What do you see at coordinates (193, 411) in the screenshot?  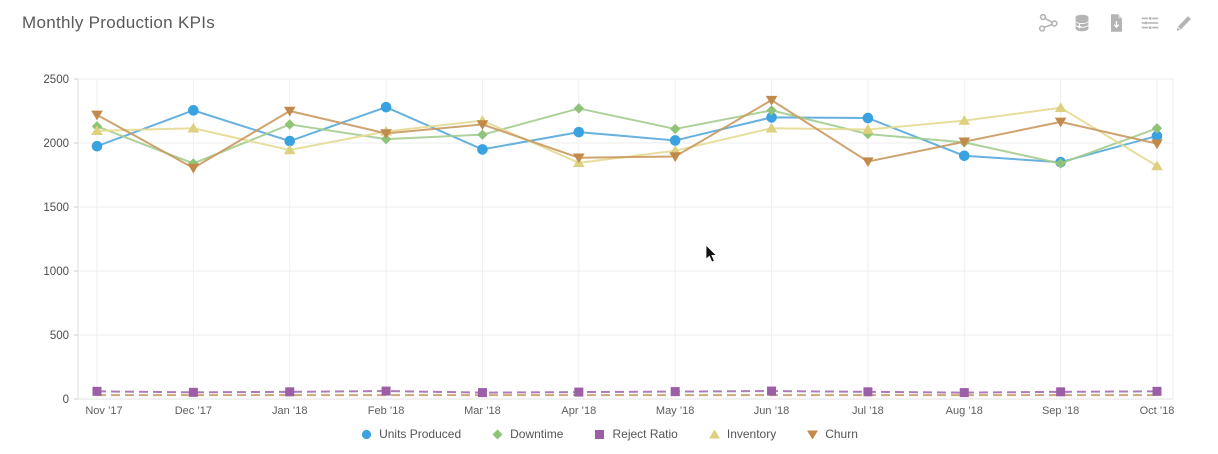 I see `svg-text: Dec ’17` at bounding box center [193, 411].